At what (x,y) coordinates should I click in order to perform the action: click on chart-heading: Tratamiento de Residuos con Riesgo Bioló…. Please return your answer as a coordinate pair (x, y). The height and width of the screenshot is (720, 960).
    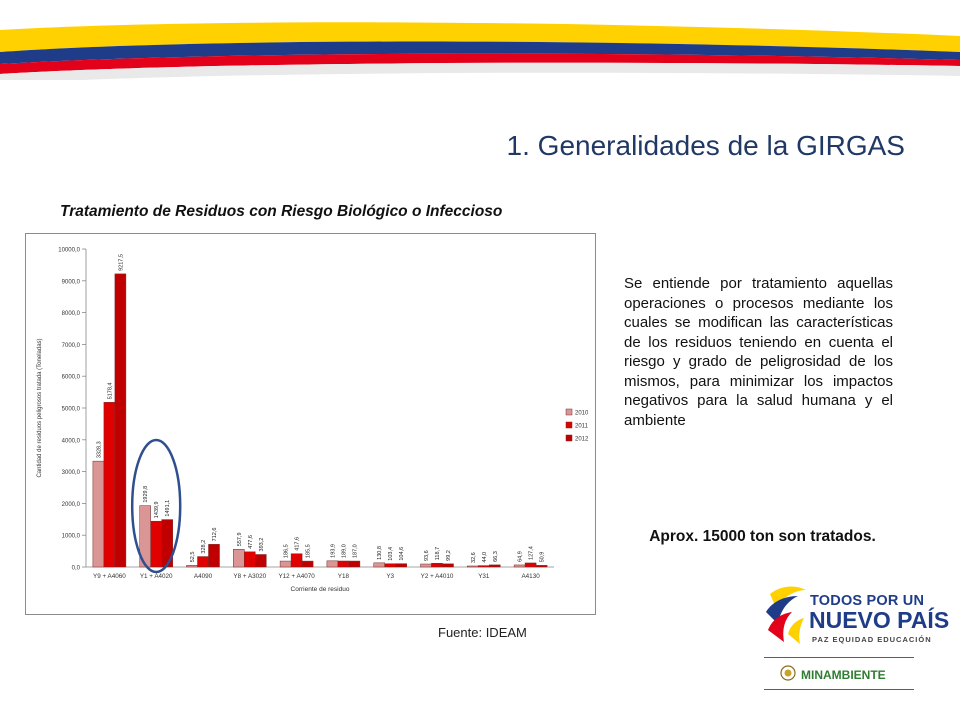
    Looking at the image, I should click on (281, 211).